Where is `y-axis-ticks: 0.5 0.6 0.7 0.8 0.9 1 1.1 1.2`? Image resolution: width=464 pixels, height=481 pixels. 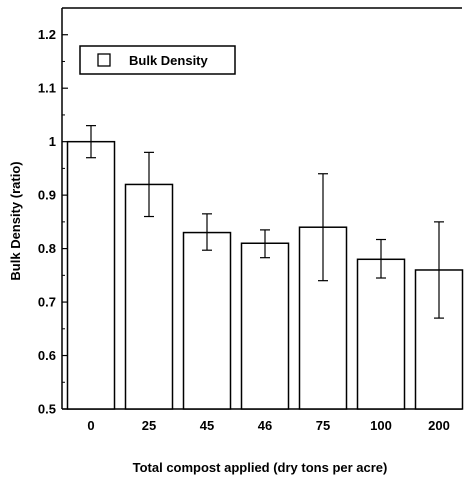
y-axis-ticks: 0.5 0.6 0.7 0.8 0.9 1 1.1 1.2 is located at coordinates (53, 222).